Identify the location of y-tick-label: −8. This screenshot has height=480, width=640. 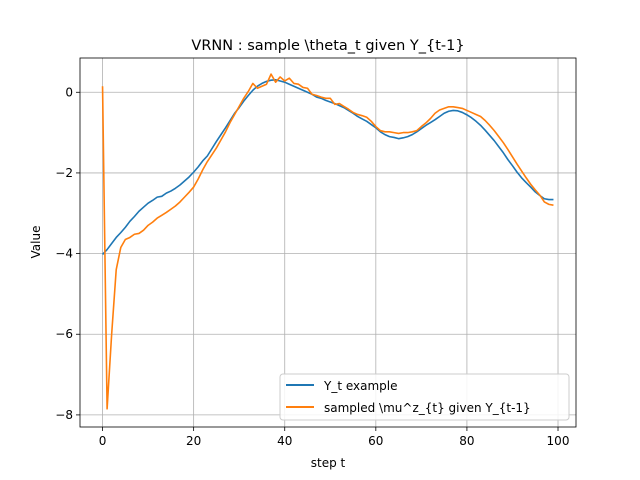
(64, 415).